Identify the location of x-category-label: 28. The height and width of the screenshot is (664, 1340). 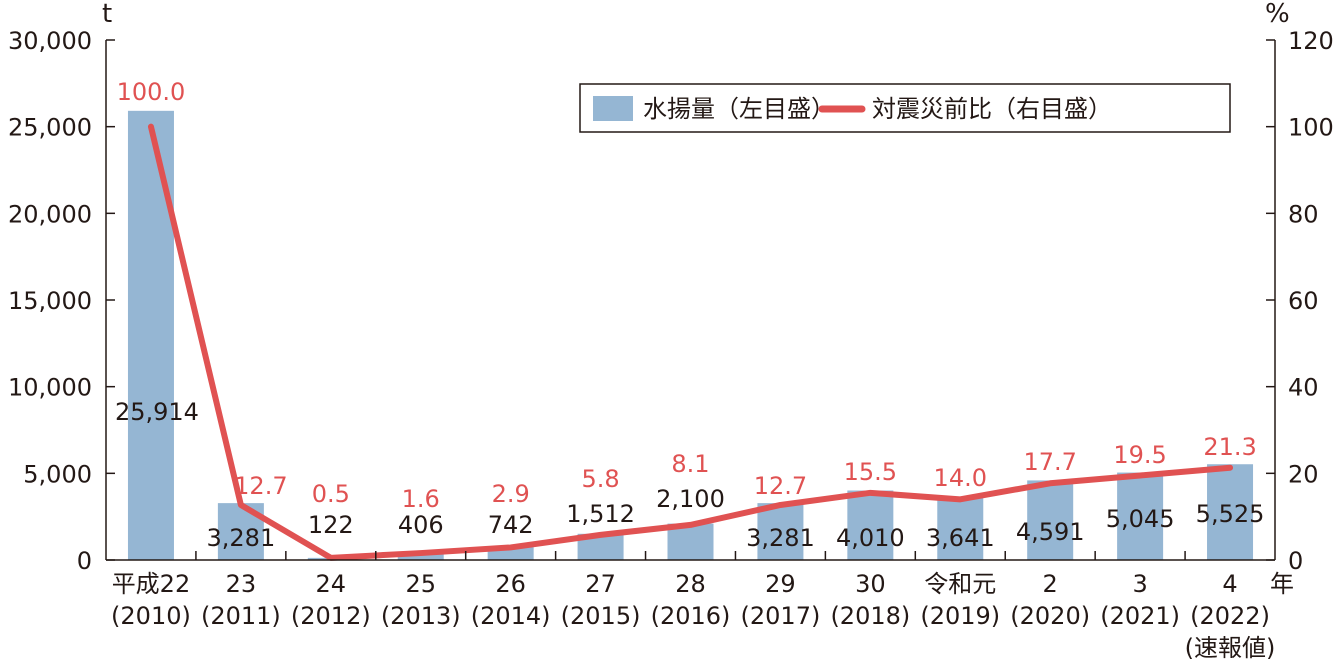
(690, 584).